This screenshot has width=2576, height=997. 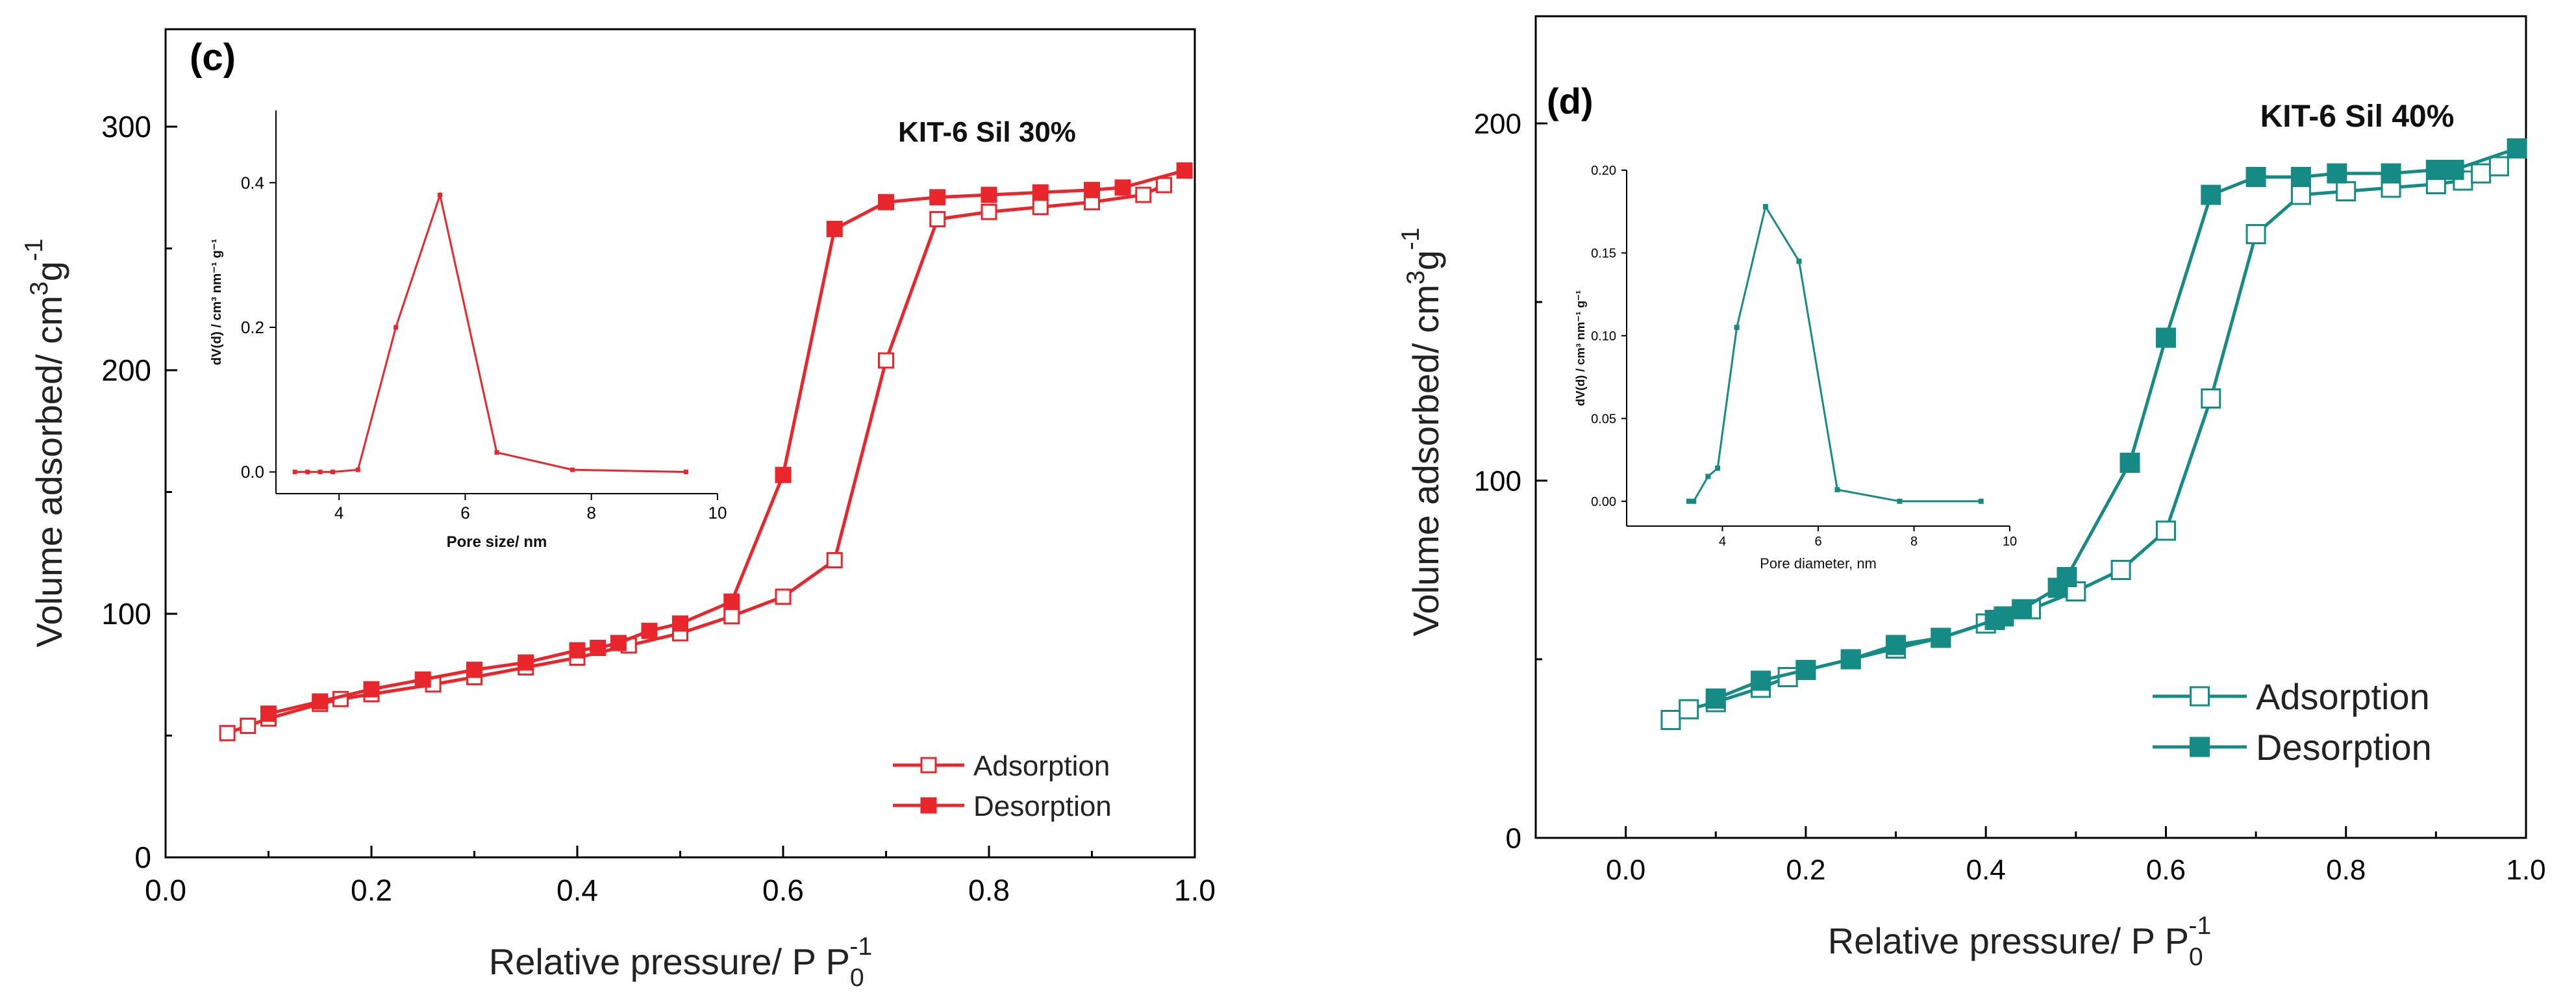 I want to click on y-tick-label: 100, so click(x=126, y=614).